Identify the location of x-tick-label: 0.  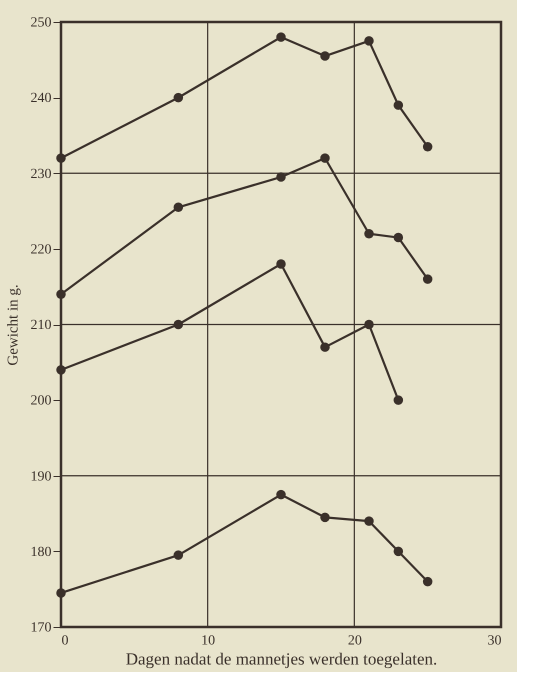
(65, 641).